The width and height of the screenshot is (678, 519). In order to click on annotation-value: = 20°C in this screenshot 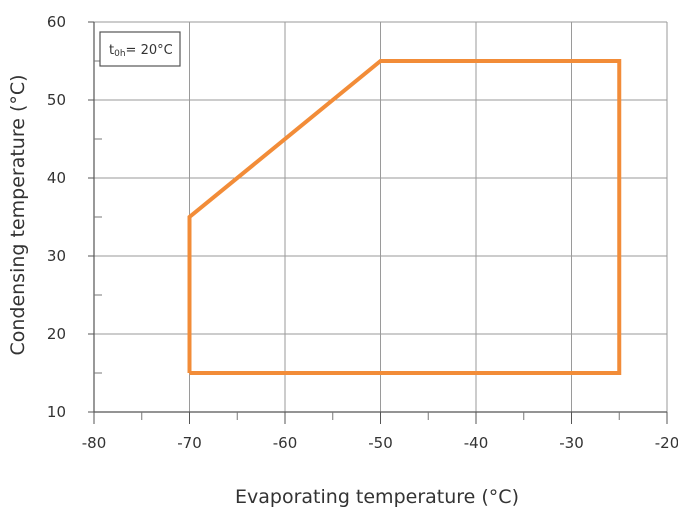, I will do `click(149, 50)`.